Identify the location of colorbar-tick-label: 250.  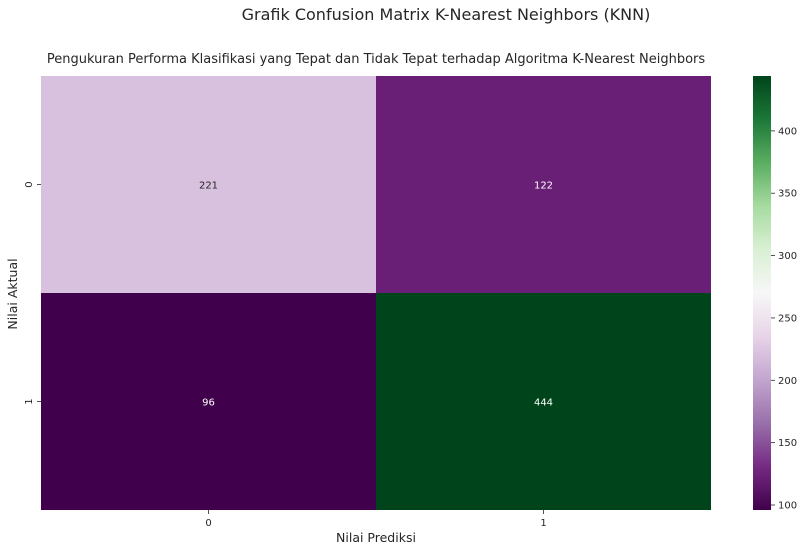
(787, 318).